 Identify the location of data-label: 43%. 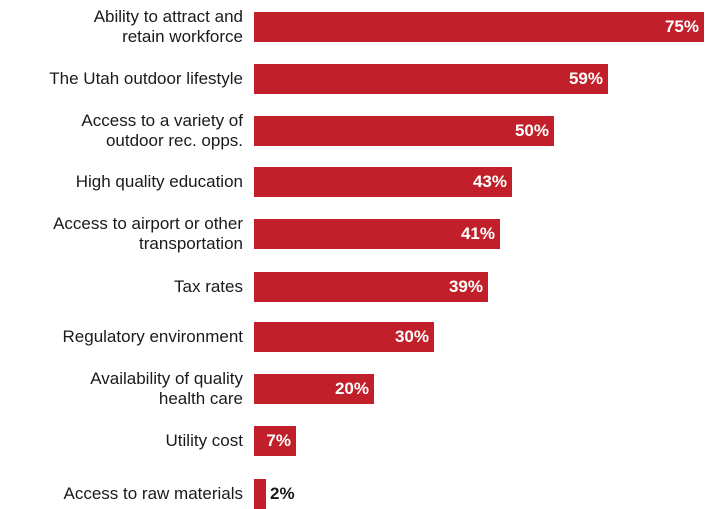
(489, 181).